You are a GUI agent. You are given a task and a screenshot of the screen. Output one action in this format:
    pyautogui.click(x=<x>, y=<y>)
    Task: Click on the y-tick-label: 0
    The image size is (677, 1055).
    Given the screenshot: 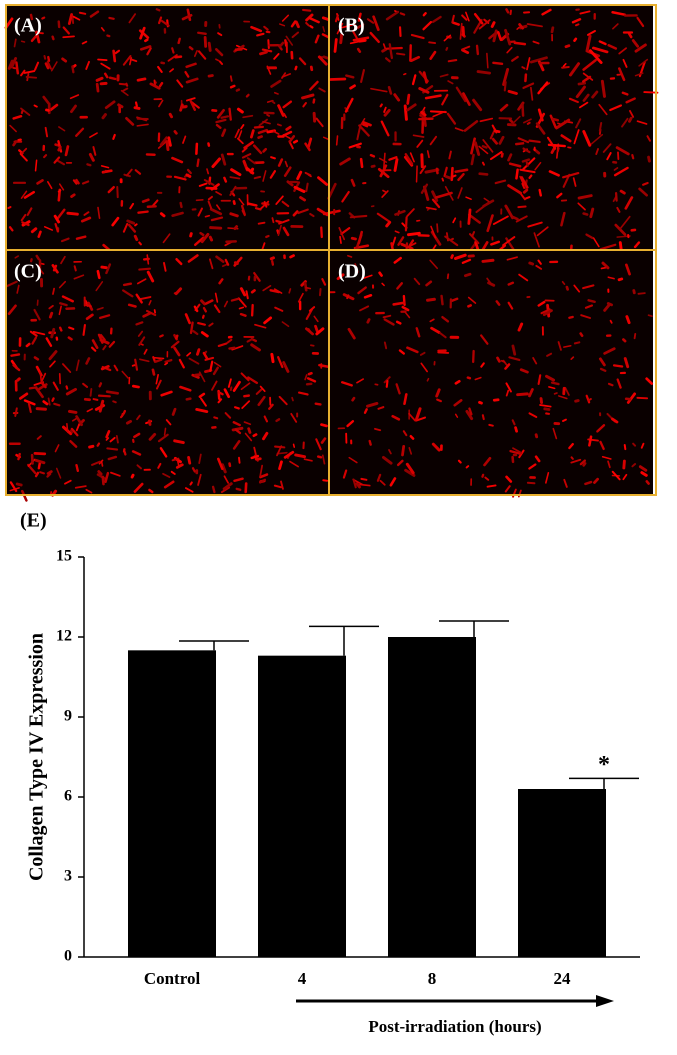 What is the action you would take?
    pyautogui.click(x=68, y=956)
    